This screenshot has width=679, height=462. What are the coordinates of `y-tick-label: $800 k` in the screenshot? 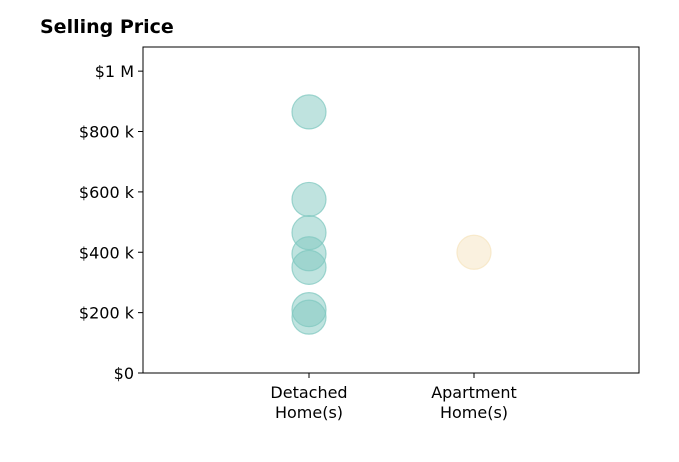 It's located at (107, 132).